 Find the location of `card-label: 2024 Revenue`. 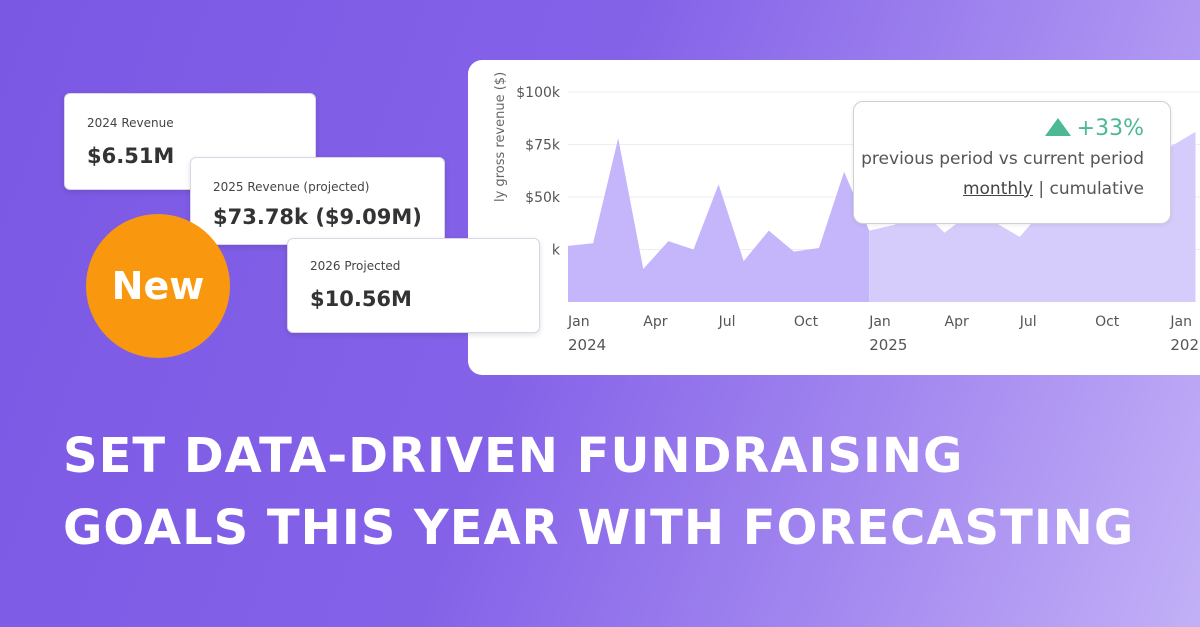

card-label: 2024 Revenue is located at coordinates (130, 123).